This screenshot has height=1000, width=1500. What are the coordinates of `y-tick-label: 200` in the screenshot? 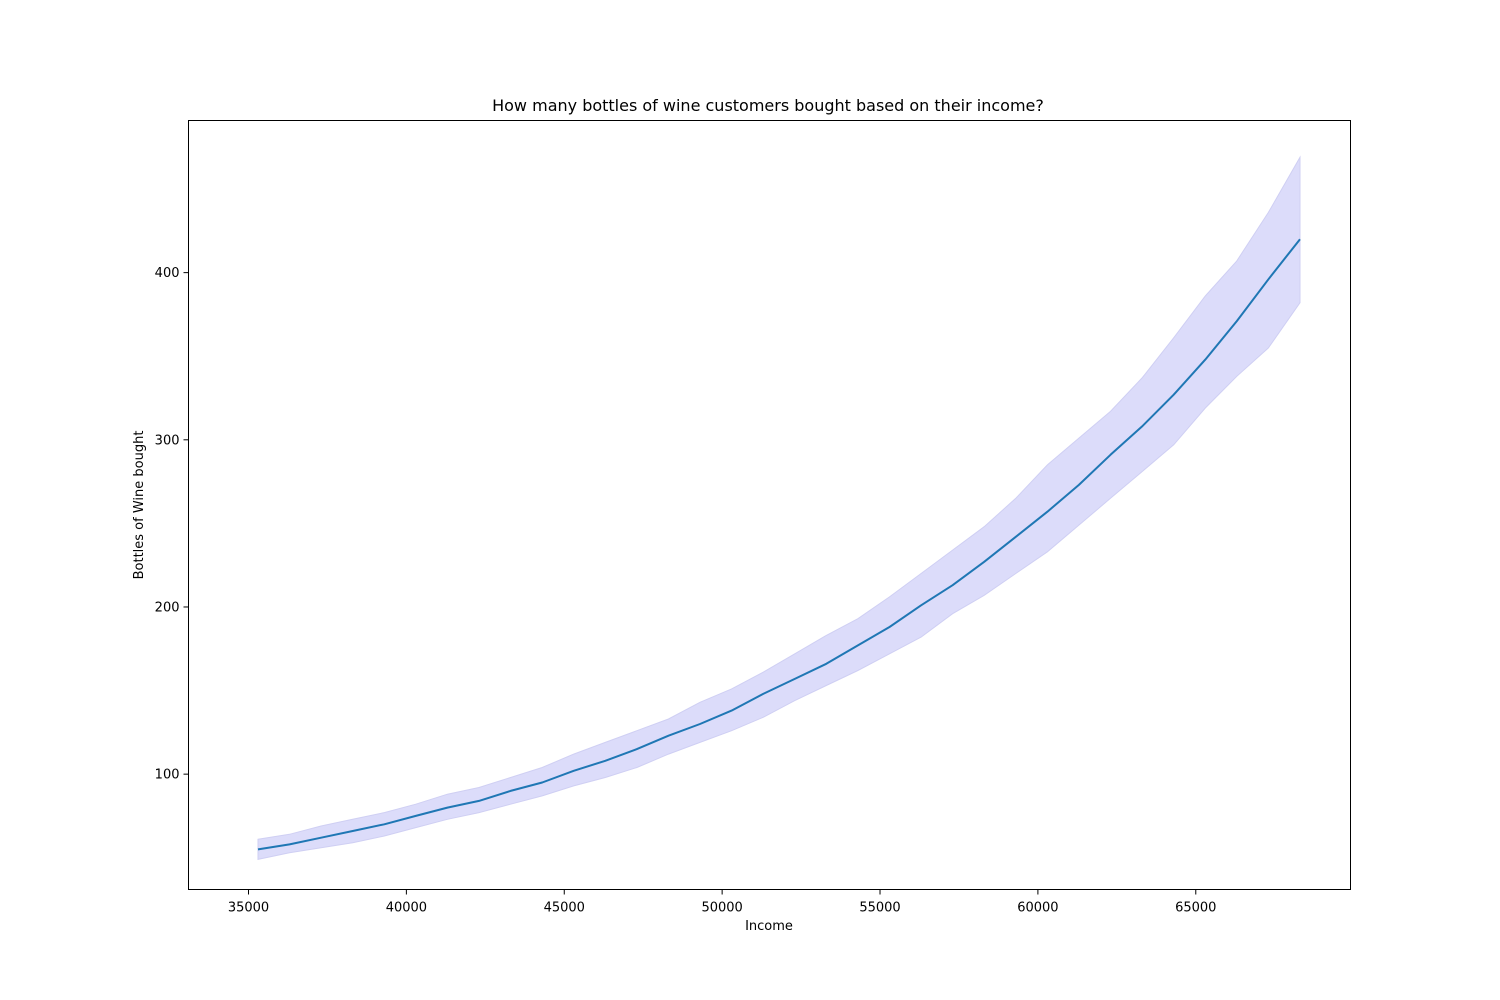 It's located at (167, 607).